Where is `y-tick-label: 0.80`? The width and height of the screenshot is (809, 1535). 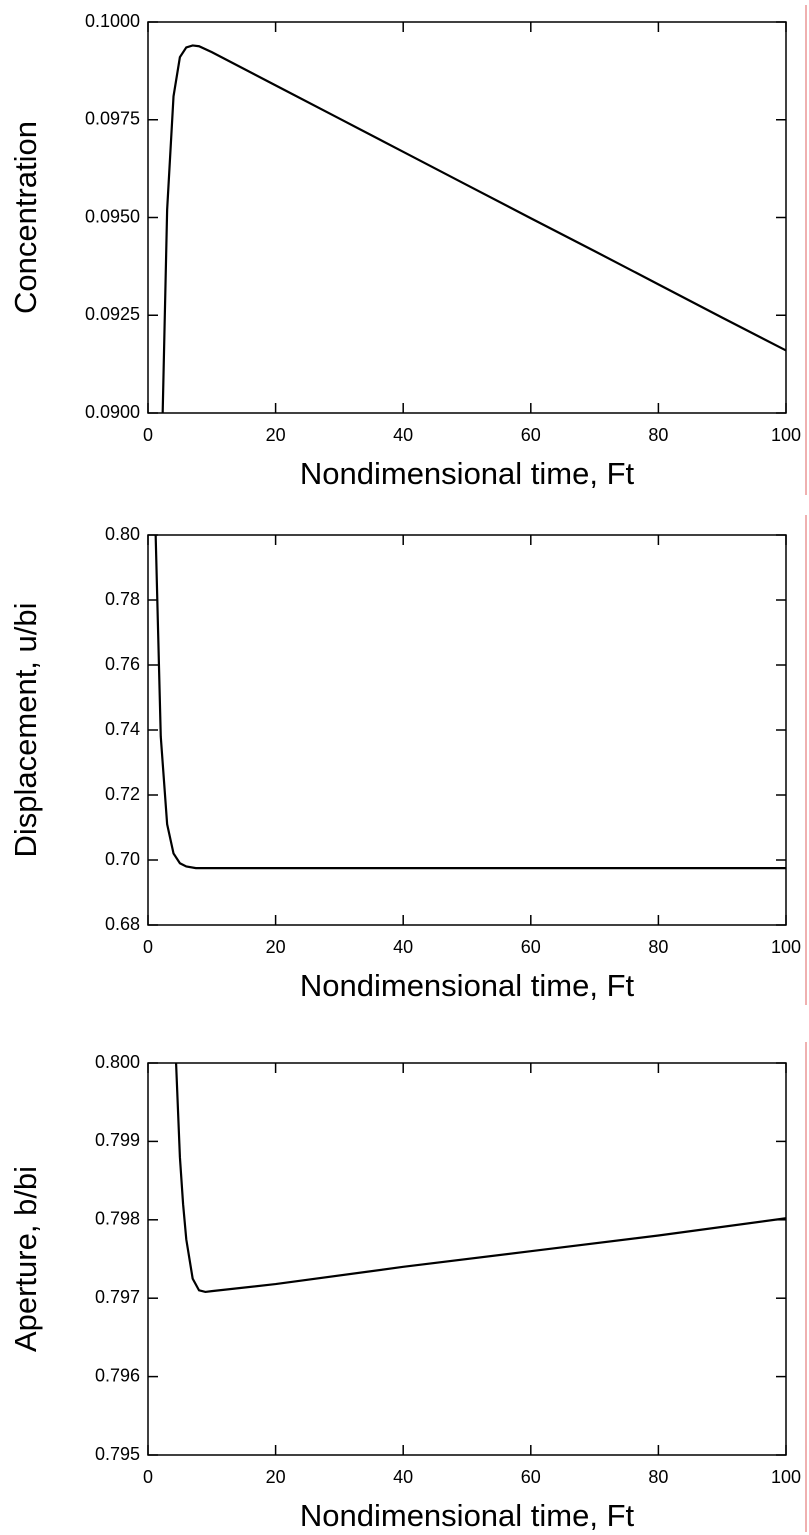
y-tick-label: 0.80 is located at coordinates (122, 534).